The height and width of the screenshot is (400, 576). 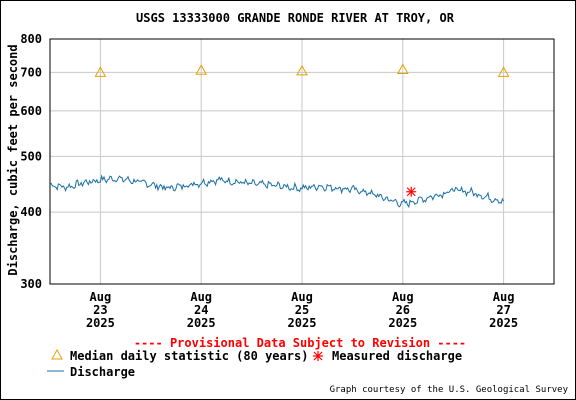 I want to click on y-tick-label: 300, so click(x=31, y=284).